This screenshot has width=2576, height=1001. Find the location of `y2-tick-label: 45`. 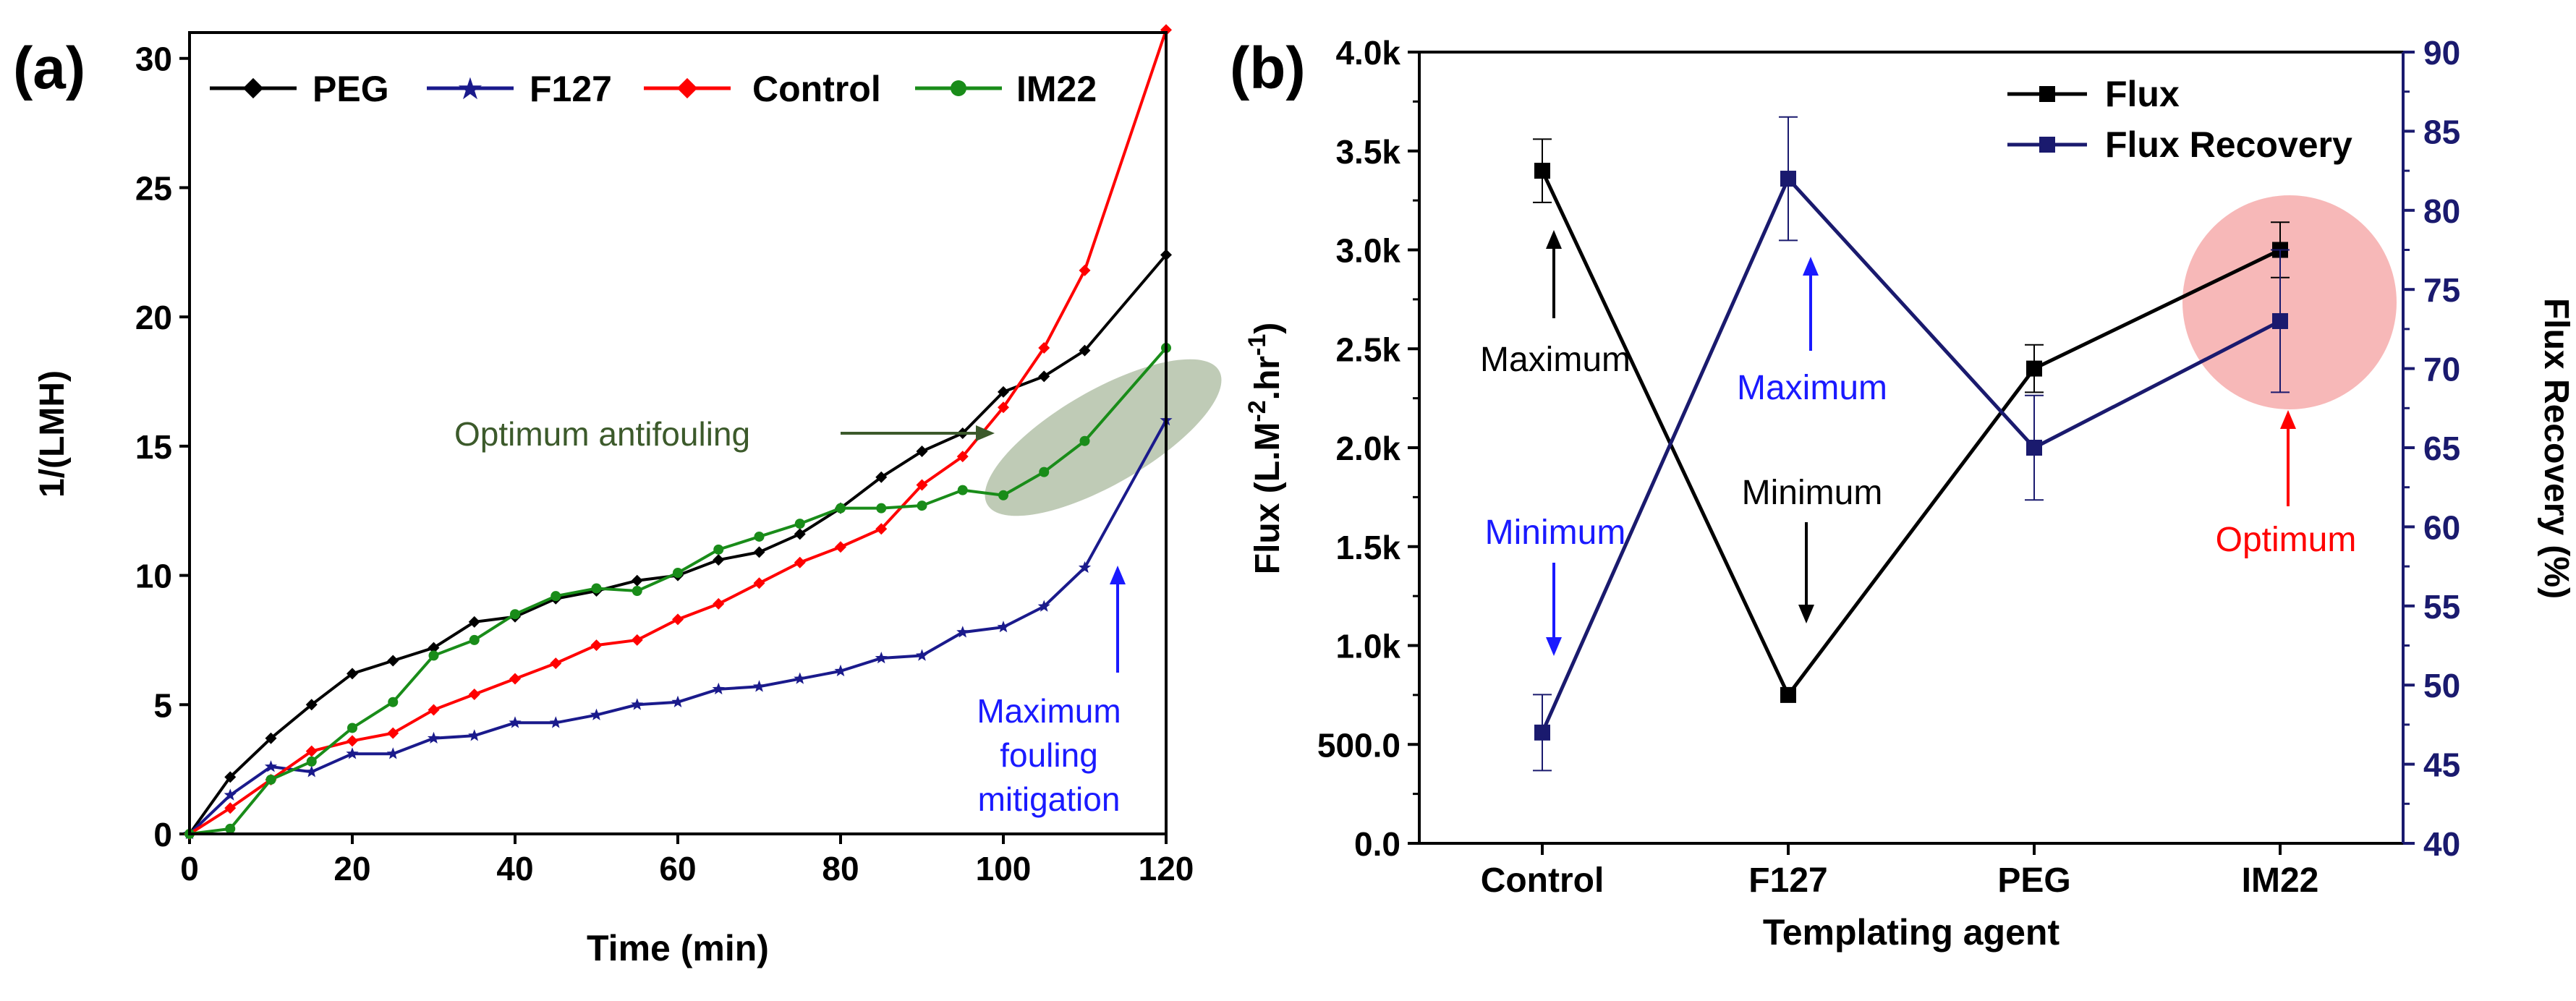

y2-tick-label: 45 is located at coordinates (2441, 765).